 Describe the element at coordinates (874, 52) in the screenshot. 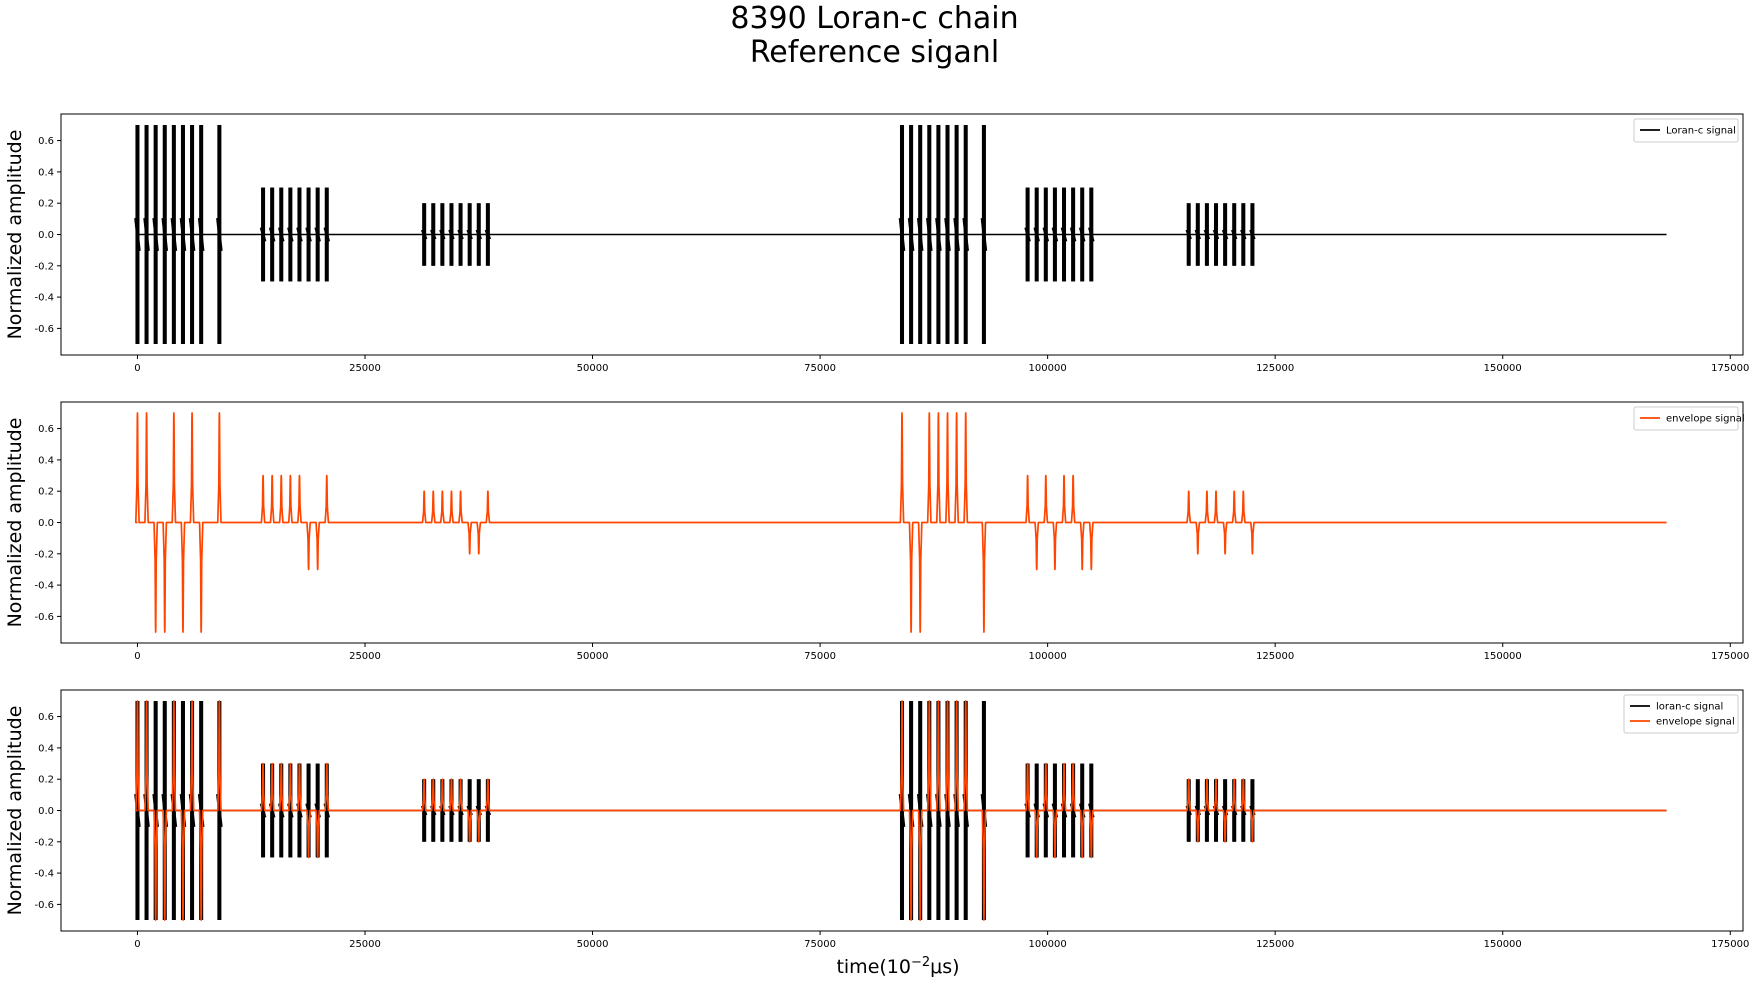

I see `figure-title-line2: Reference siganl` at that location.